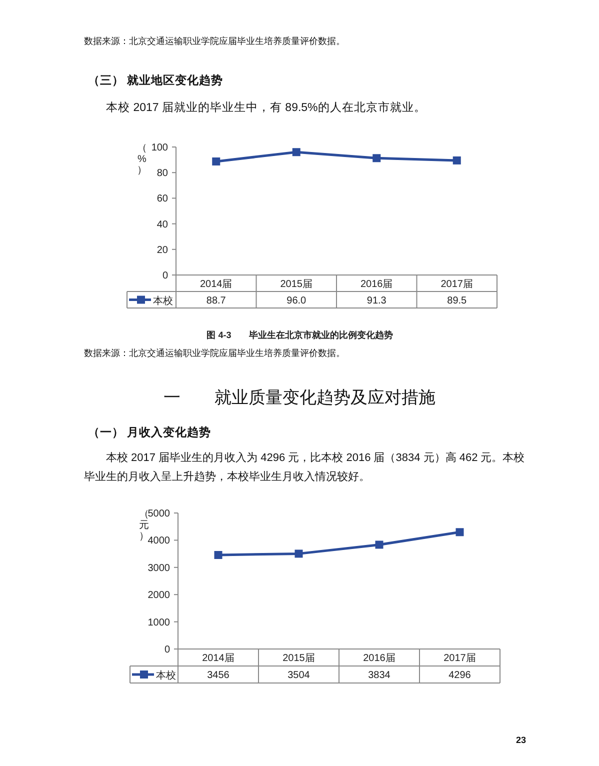 This screenshot has height=766, width=599. I want to click on data-label: 88.7, so click(216, 300).